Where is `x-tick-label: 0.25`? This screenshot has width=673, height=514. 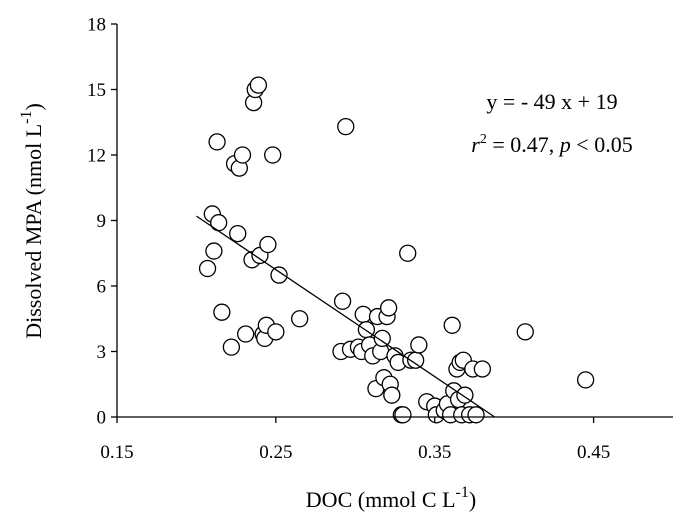
x-tick-label: 0.25 is located at coordinates (275, 452).